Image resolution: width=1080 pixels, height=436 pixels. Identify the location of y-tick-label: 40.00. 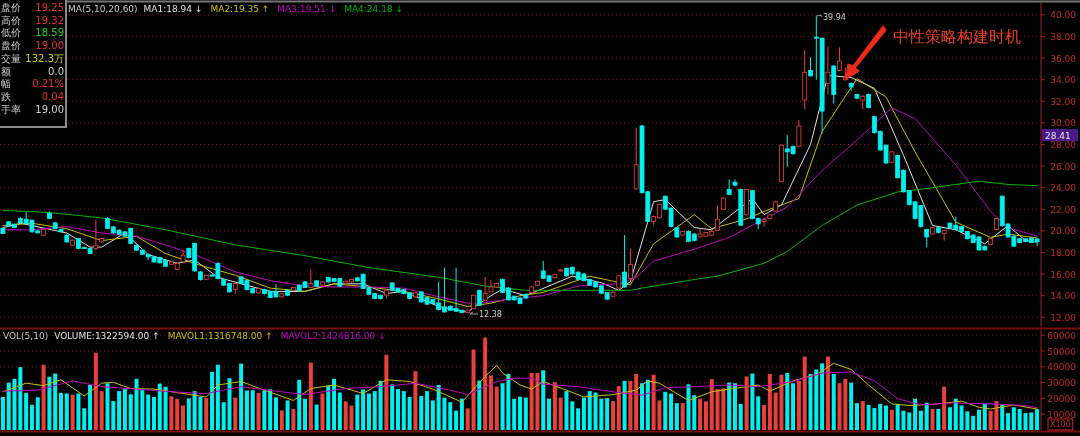
(1063, 15).